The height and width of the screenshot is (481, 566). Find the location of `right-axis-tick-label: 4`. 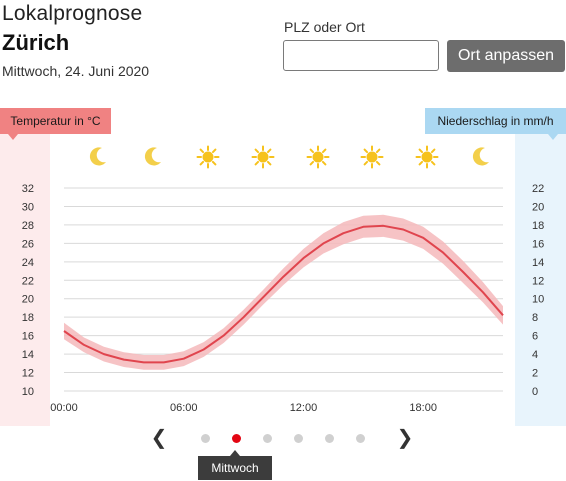

right-axis-tick-label: 4 is located at coordinates (535, 355).